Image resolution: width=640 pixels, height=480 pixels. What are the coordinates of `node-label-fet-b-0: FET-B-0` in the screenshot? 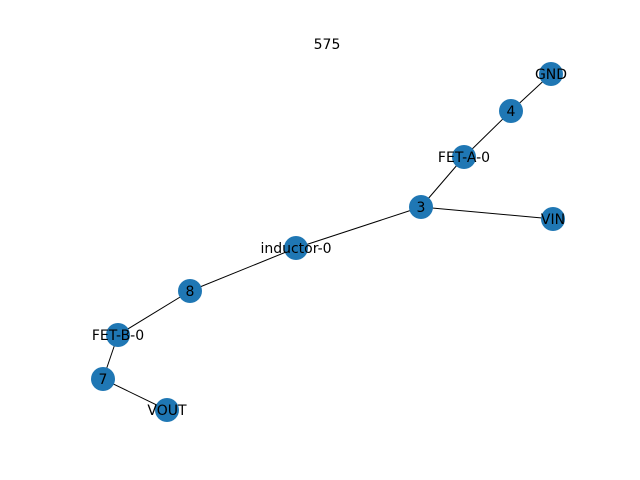 It's located at (118, 336).